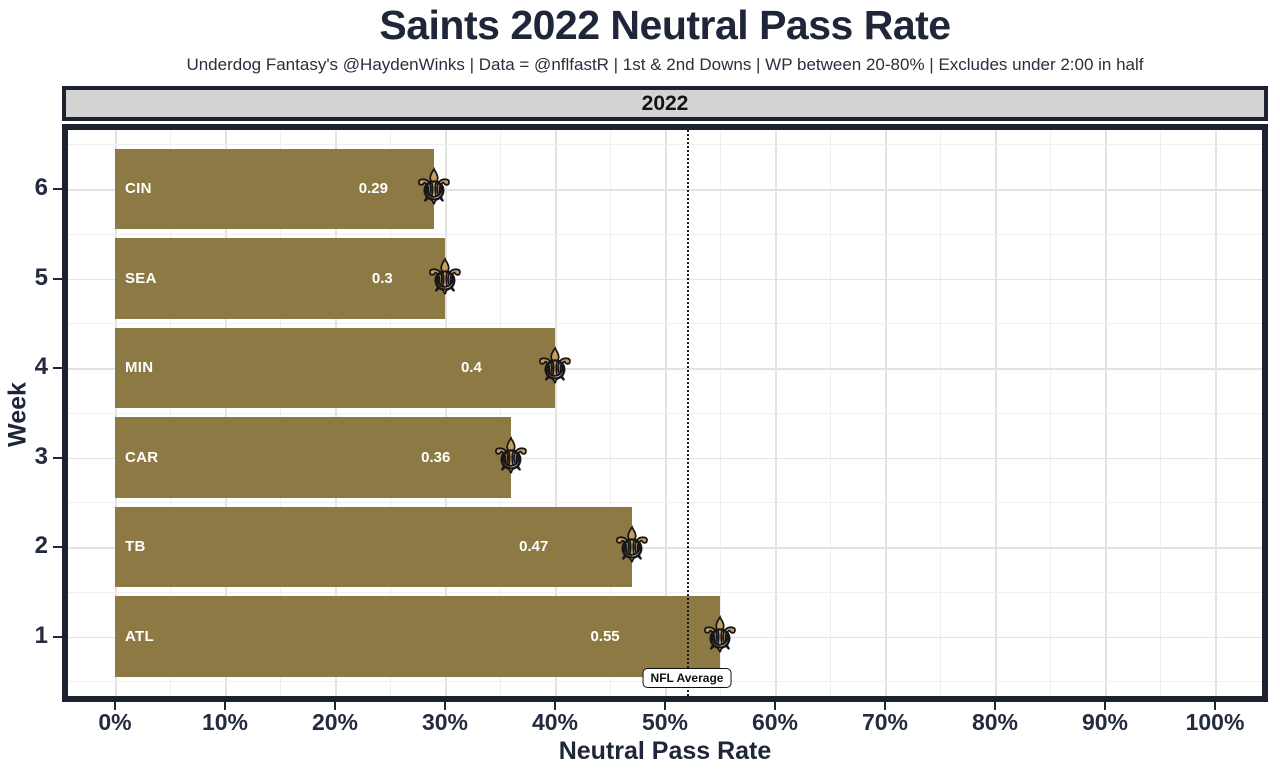  I want to click on bar-opponent-label: SEA, so click(141, 278).